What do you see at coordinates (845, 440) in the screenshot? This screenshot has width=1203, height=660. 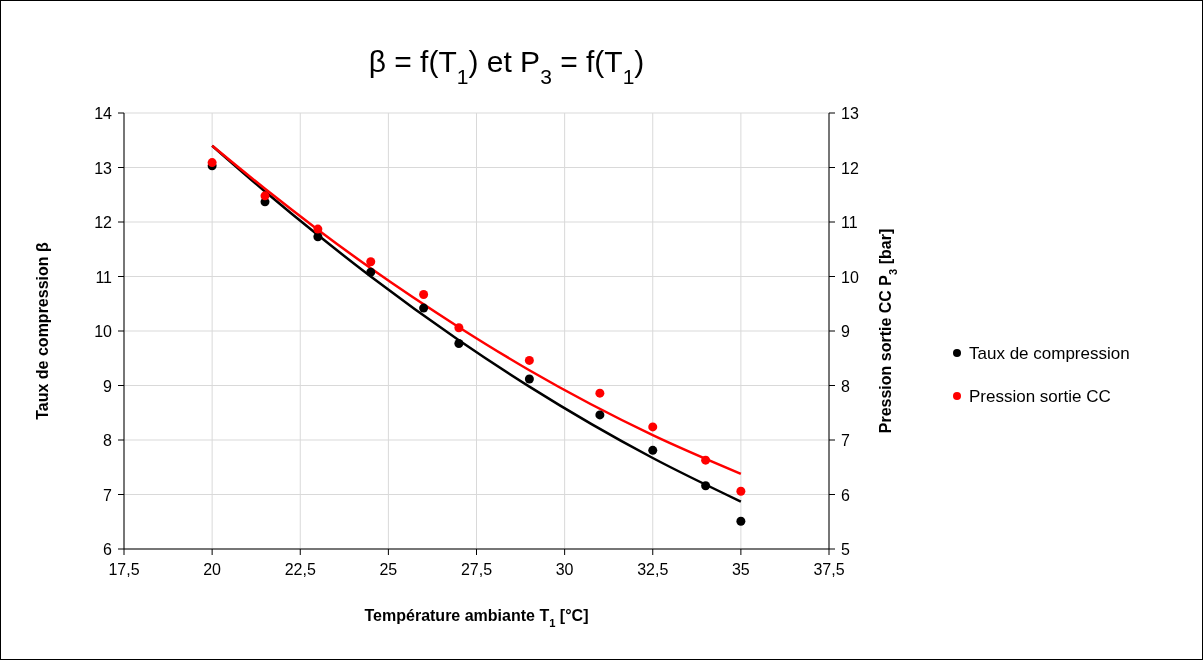 I see `y2-tick-label: 7` at bounding box center [845, 440].